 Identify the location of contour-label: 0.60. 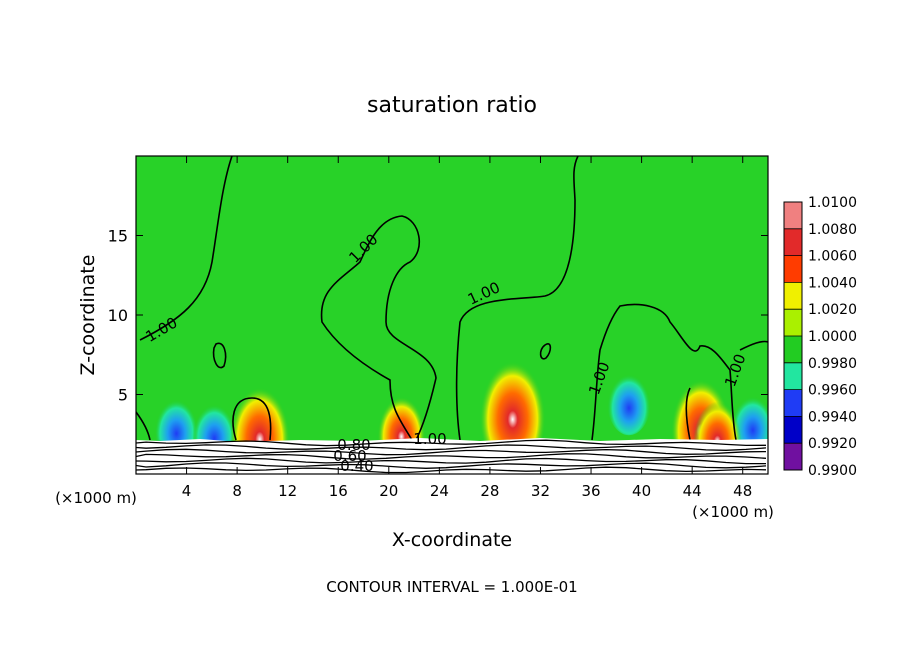
(349, 456).